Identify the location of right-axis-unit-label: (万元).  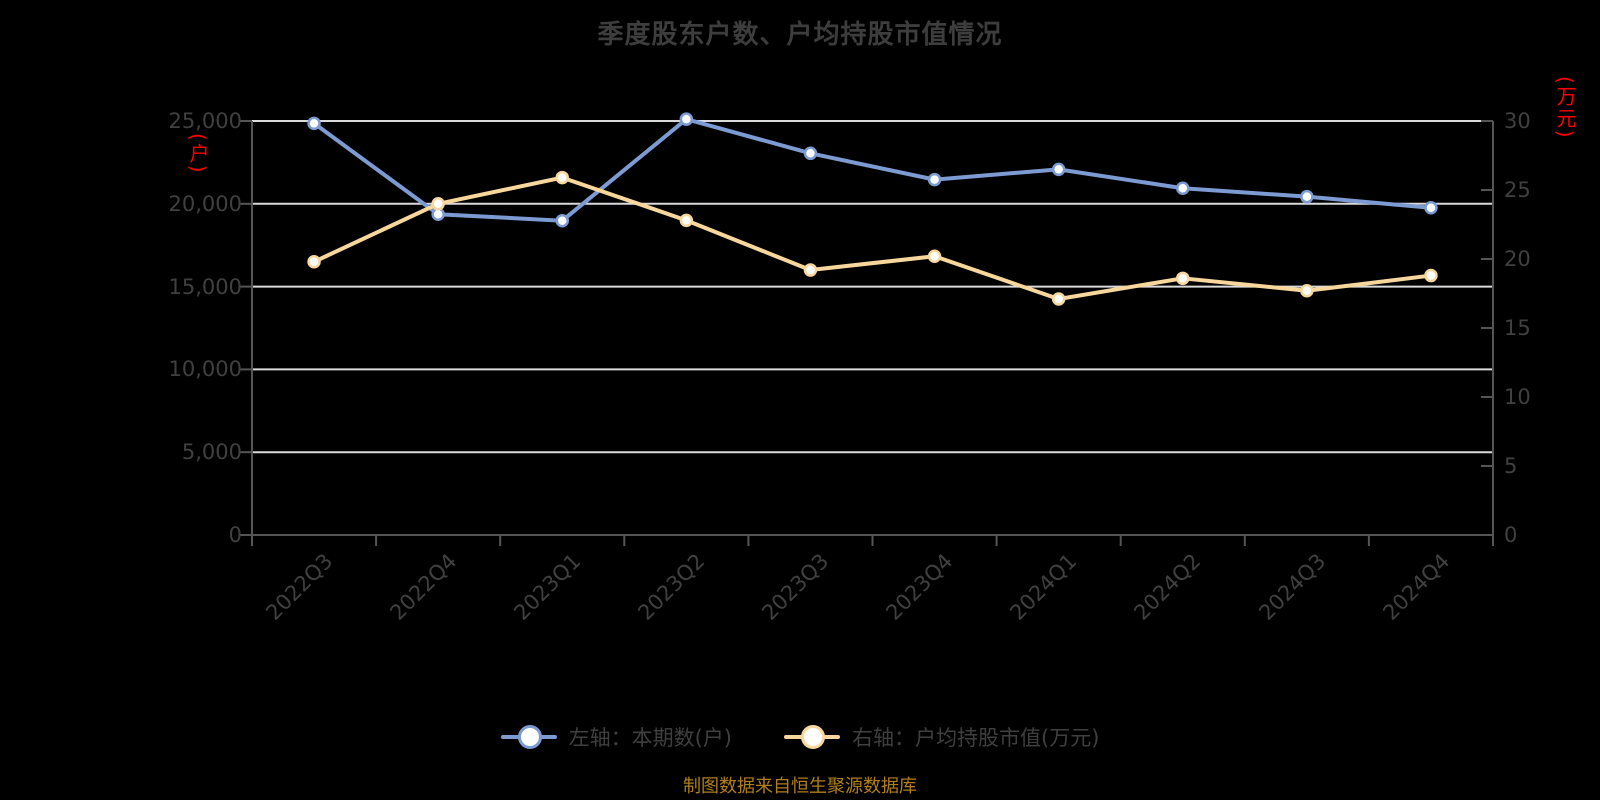
(1565, 108).